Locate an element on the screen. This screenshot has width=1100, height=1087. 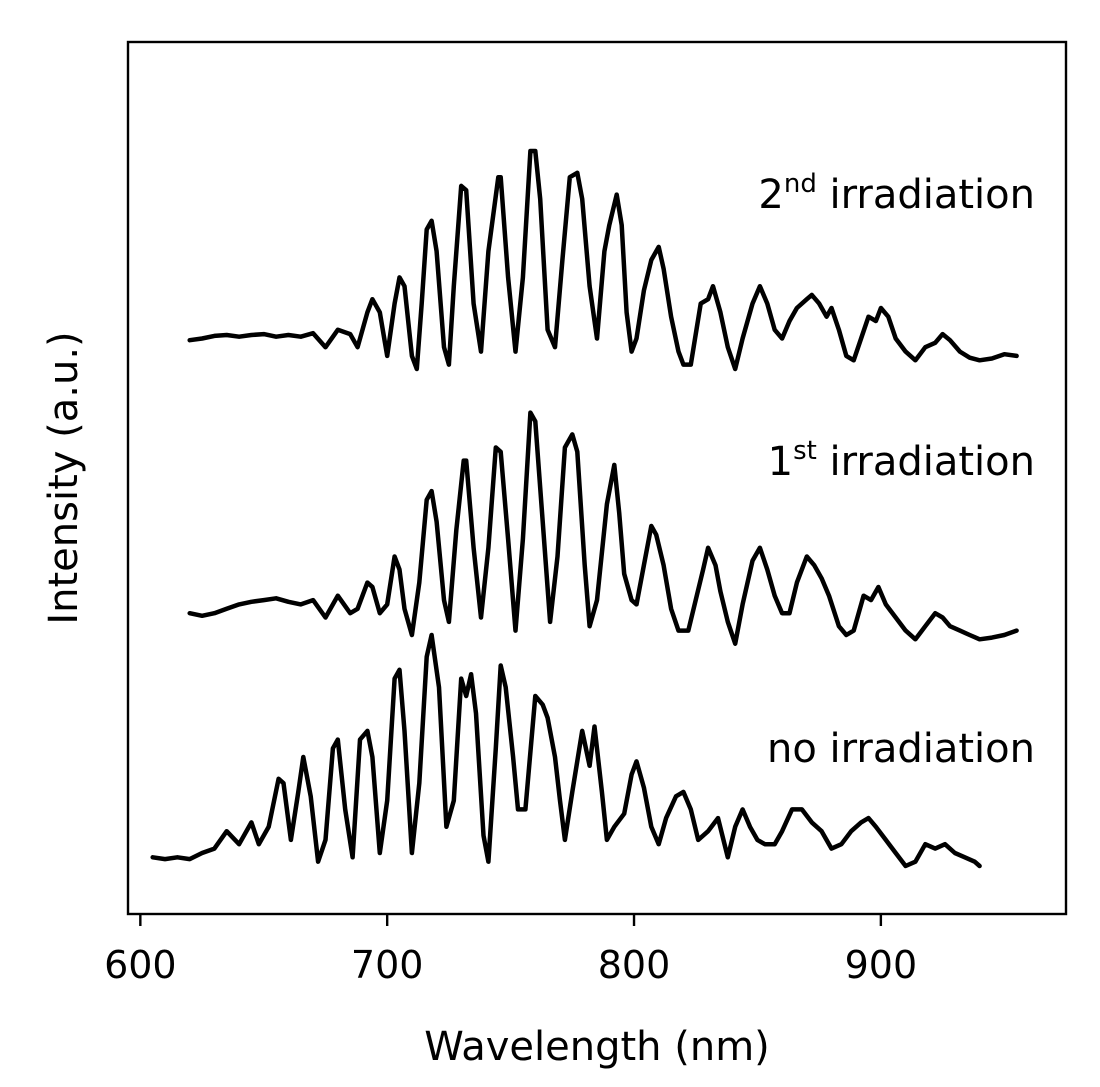
series-label-1: 1st irradiation is located at coordinates (901, 460).